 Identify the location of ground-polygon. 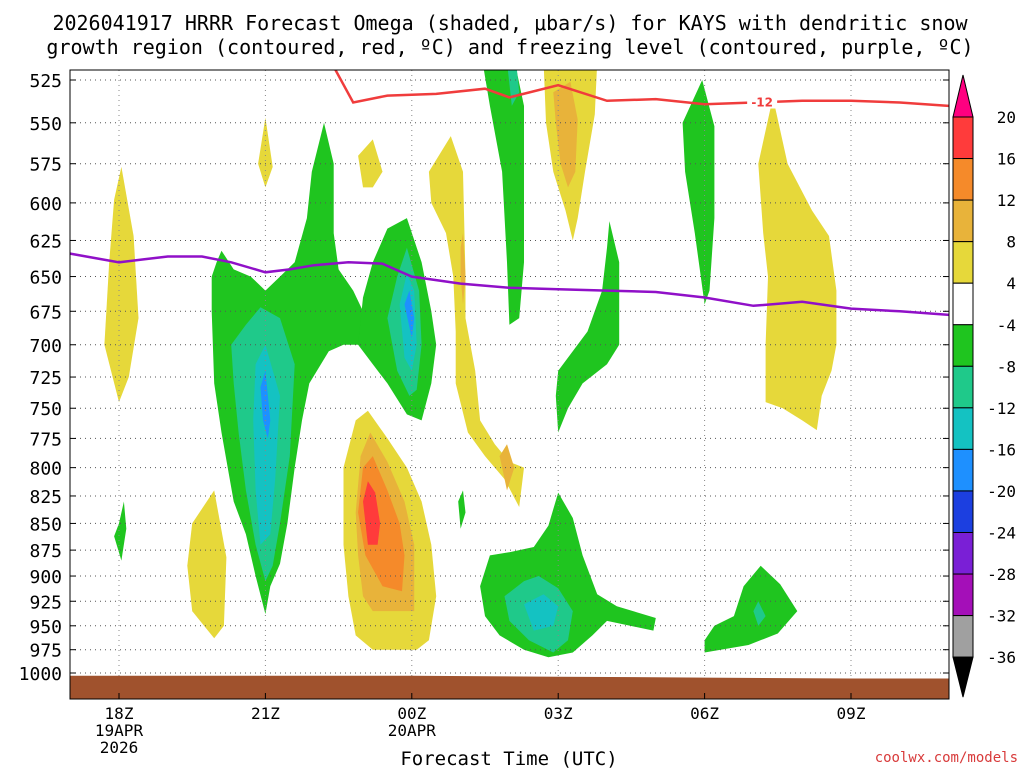
(509, 687).